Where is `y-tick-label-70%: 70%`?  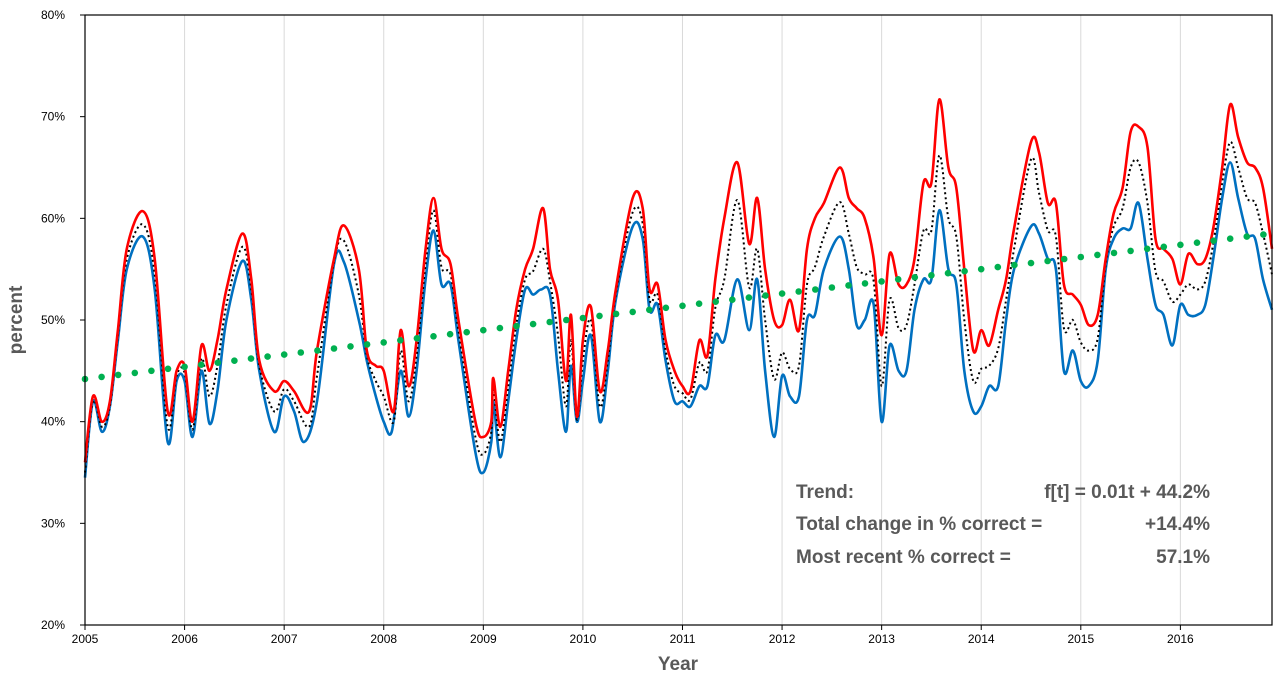 y-tick-label-70%: 70% is located at coordinates (53, 117).